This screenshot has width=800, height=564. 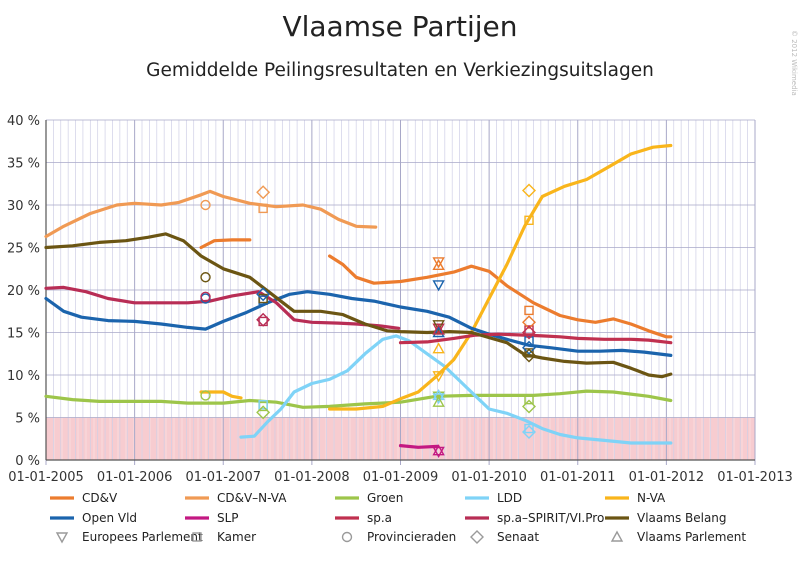 I want to click on x-tick-label: 01-01-2012, so click(x=667, y=477).